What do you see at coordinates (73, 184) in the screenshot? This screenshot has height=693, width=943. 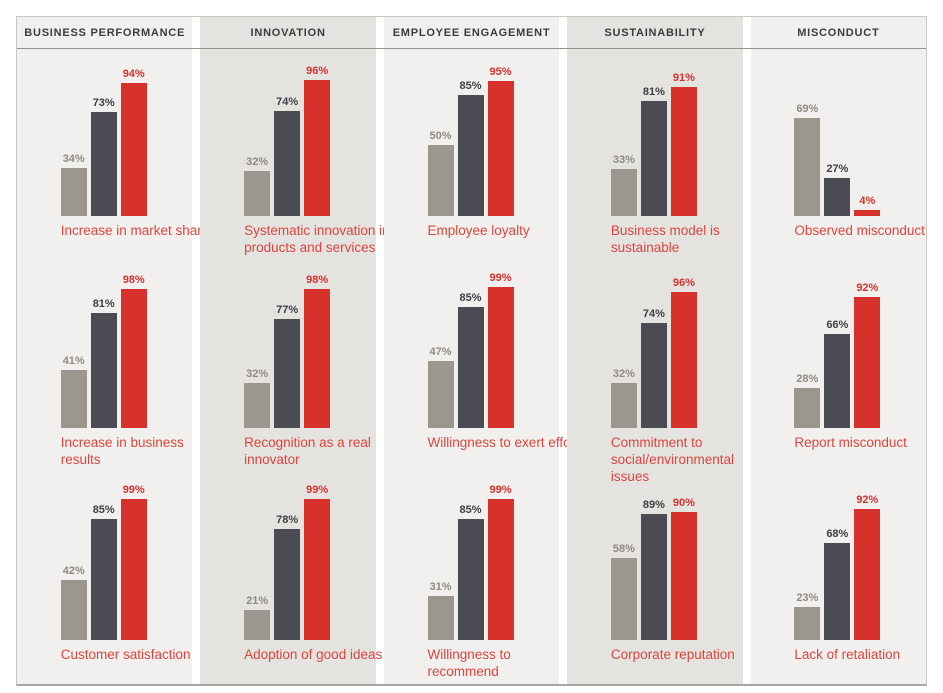 I see `bar-column: 34%` at bounding box center [73, 184].